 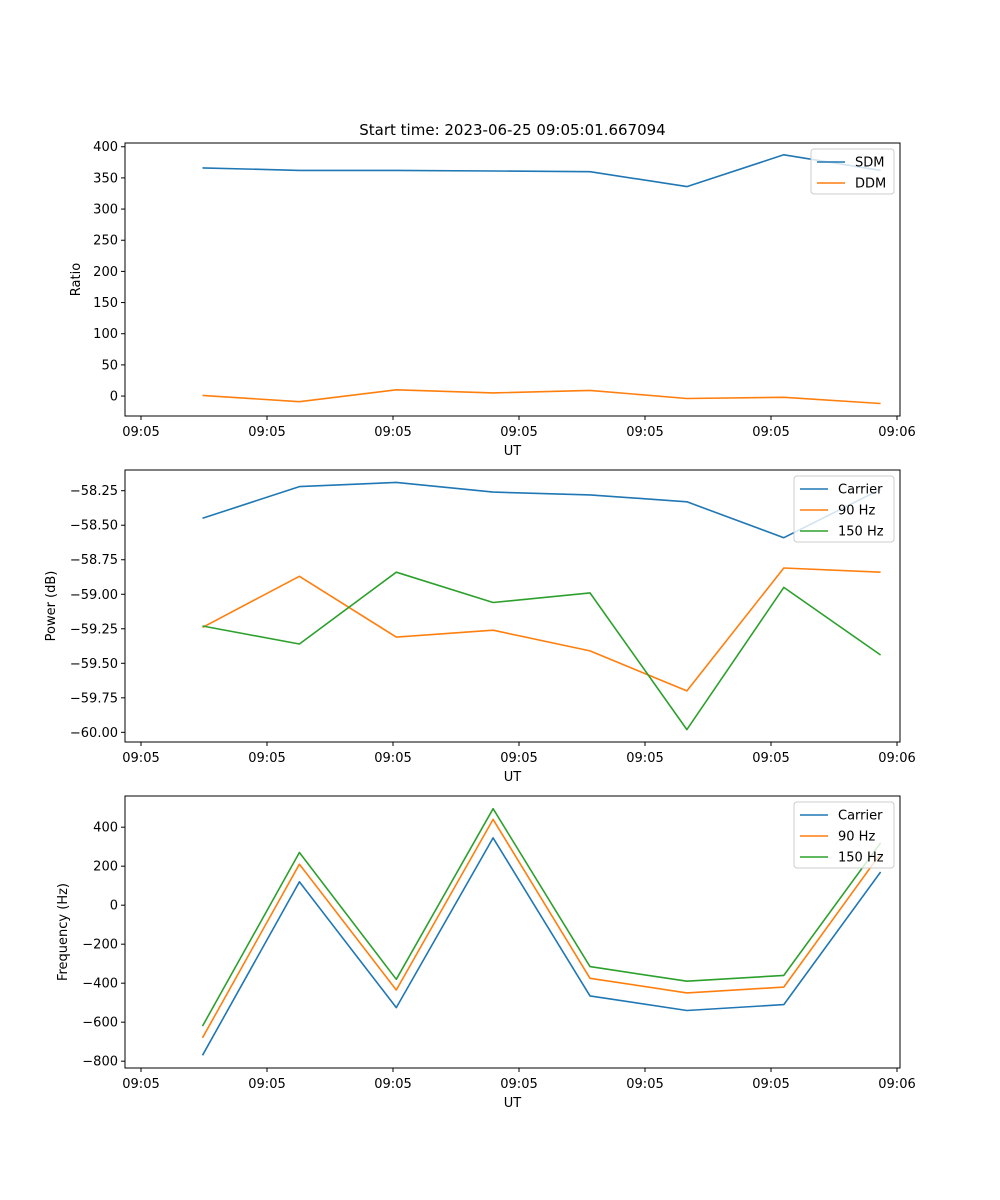 What do you see at coordinates (94, 698) in the screenshot?
I see `y-tick-label: −59.75` at bounding box center [94, 698].